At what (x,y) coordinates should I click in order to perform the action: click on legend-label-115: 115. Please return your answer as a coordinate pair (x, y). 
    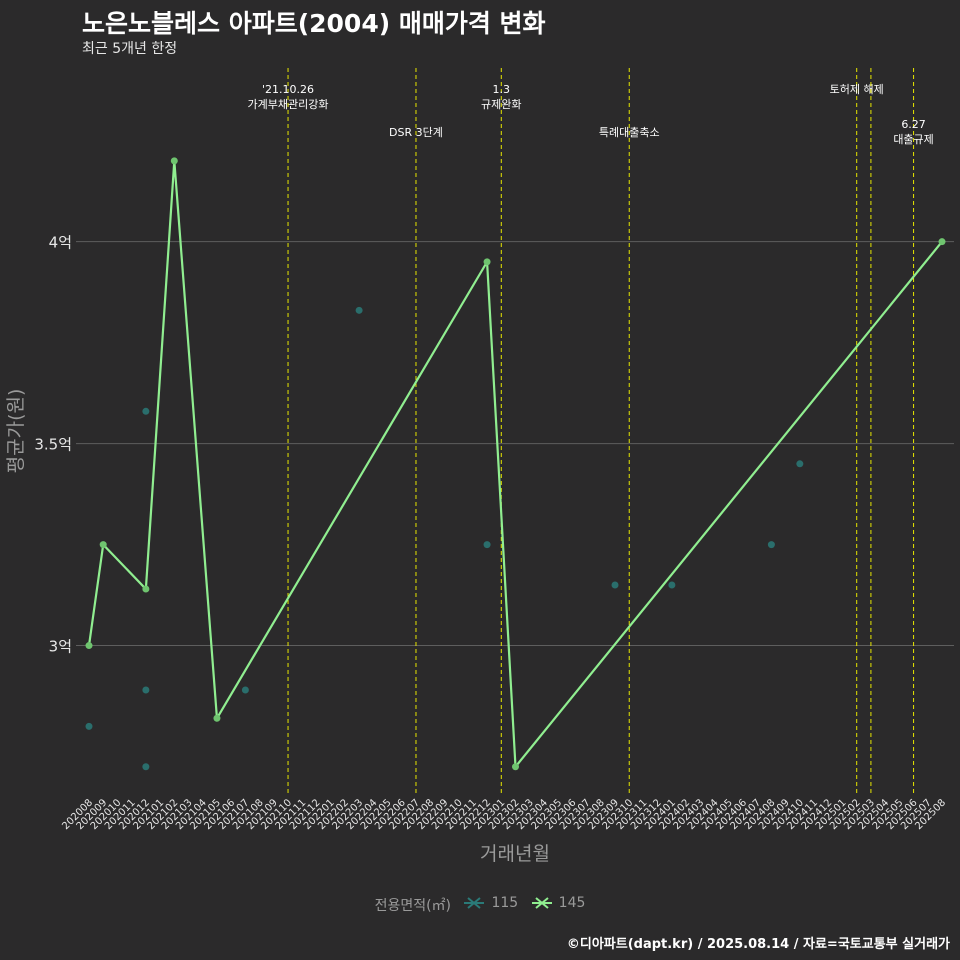
    Looking at the image, I should click on (505, 903).